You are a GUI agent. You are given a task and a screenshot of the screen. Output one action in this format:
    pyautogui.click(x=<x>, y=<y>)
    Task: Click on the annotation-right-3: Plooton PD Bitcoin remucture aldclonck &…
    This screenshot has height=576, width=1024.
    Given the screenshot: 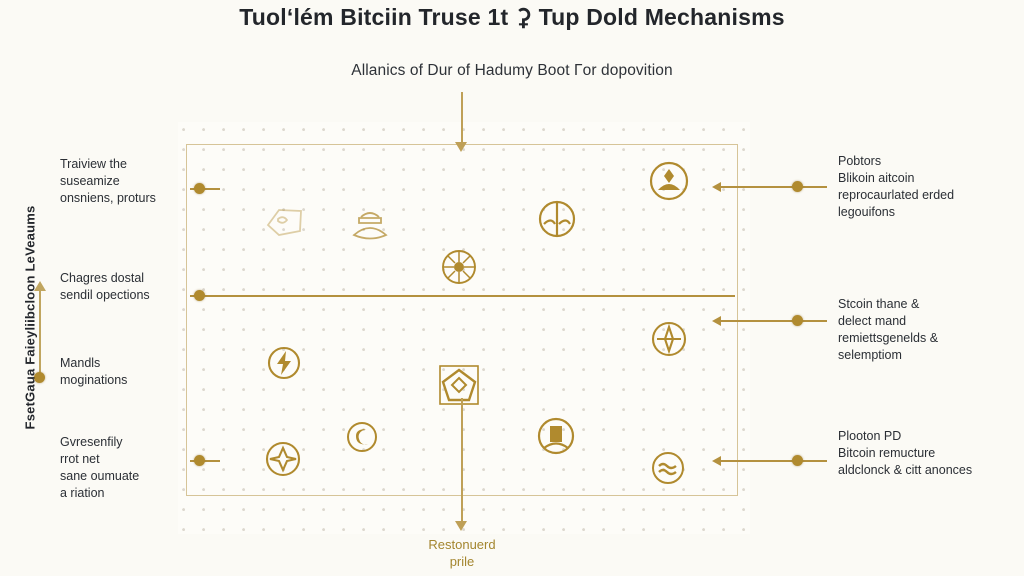 What is the action you would take?
    pyautogui.click(x=905, y=453)
    